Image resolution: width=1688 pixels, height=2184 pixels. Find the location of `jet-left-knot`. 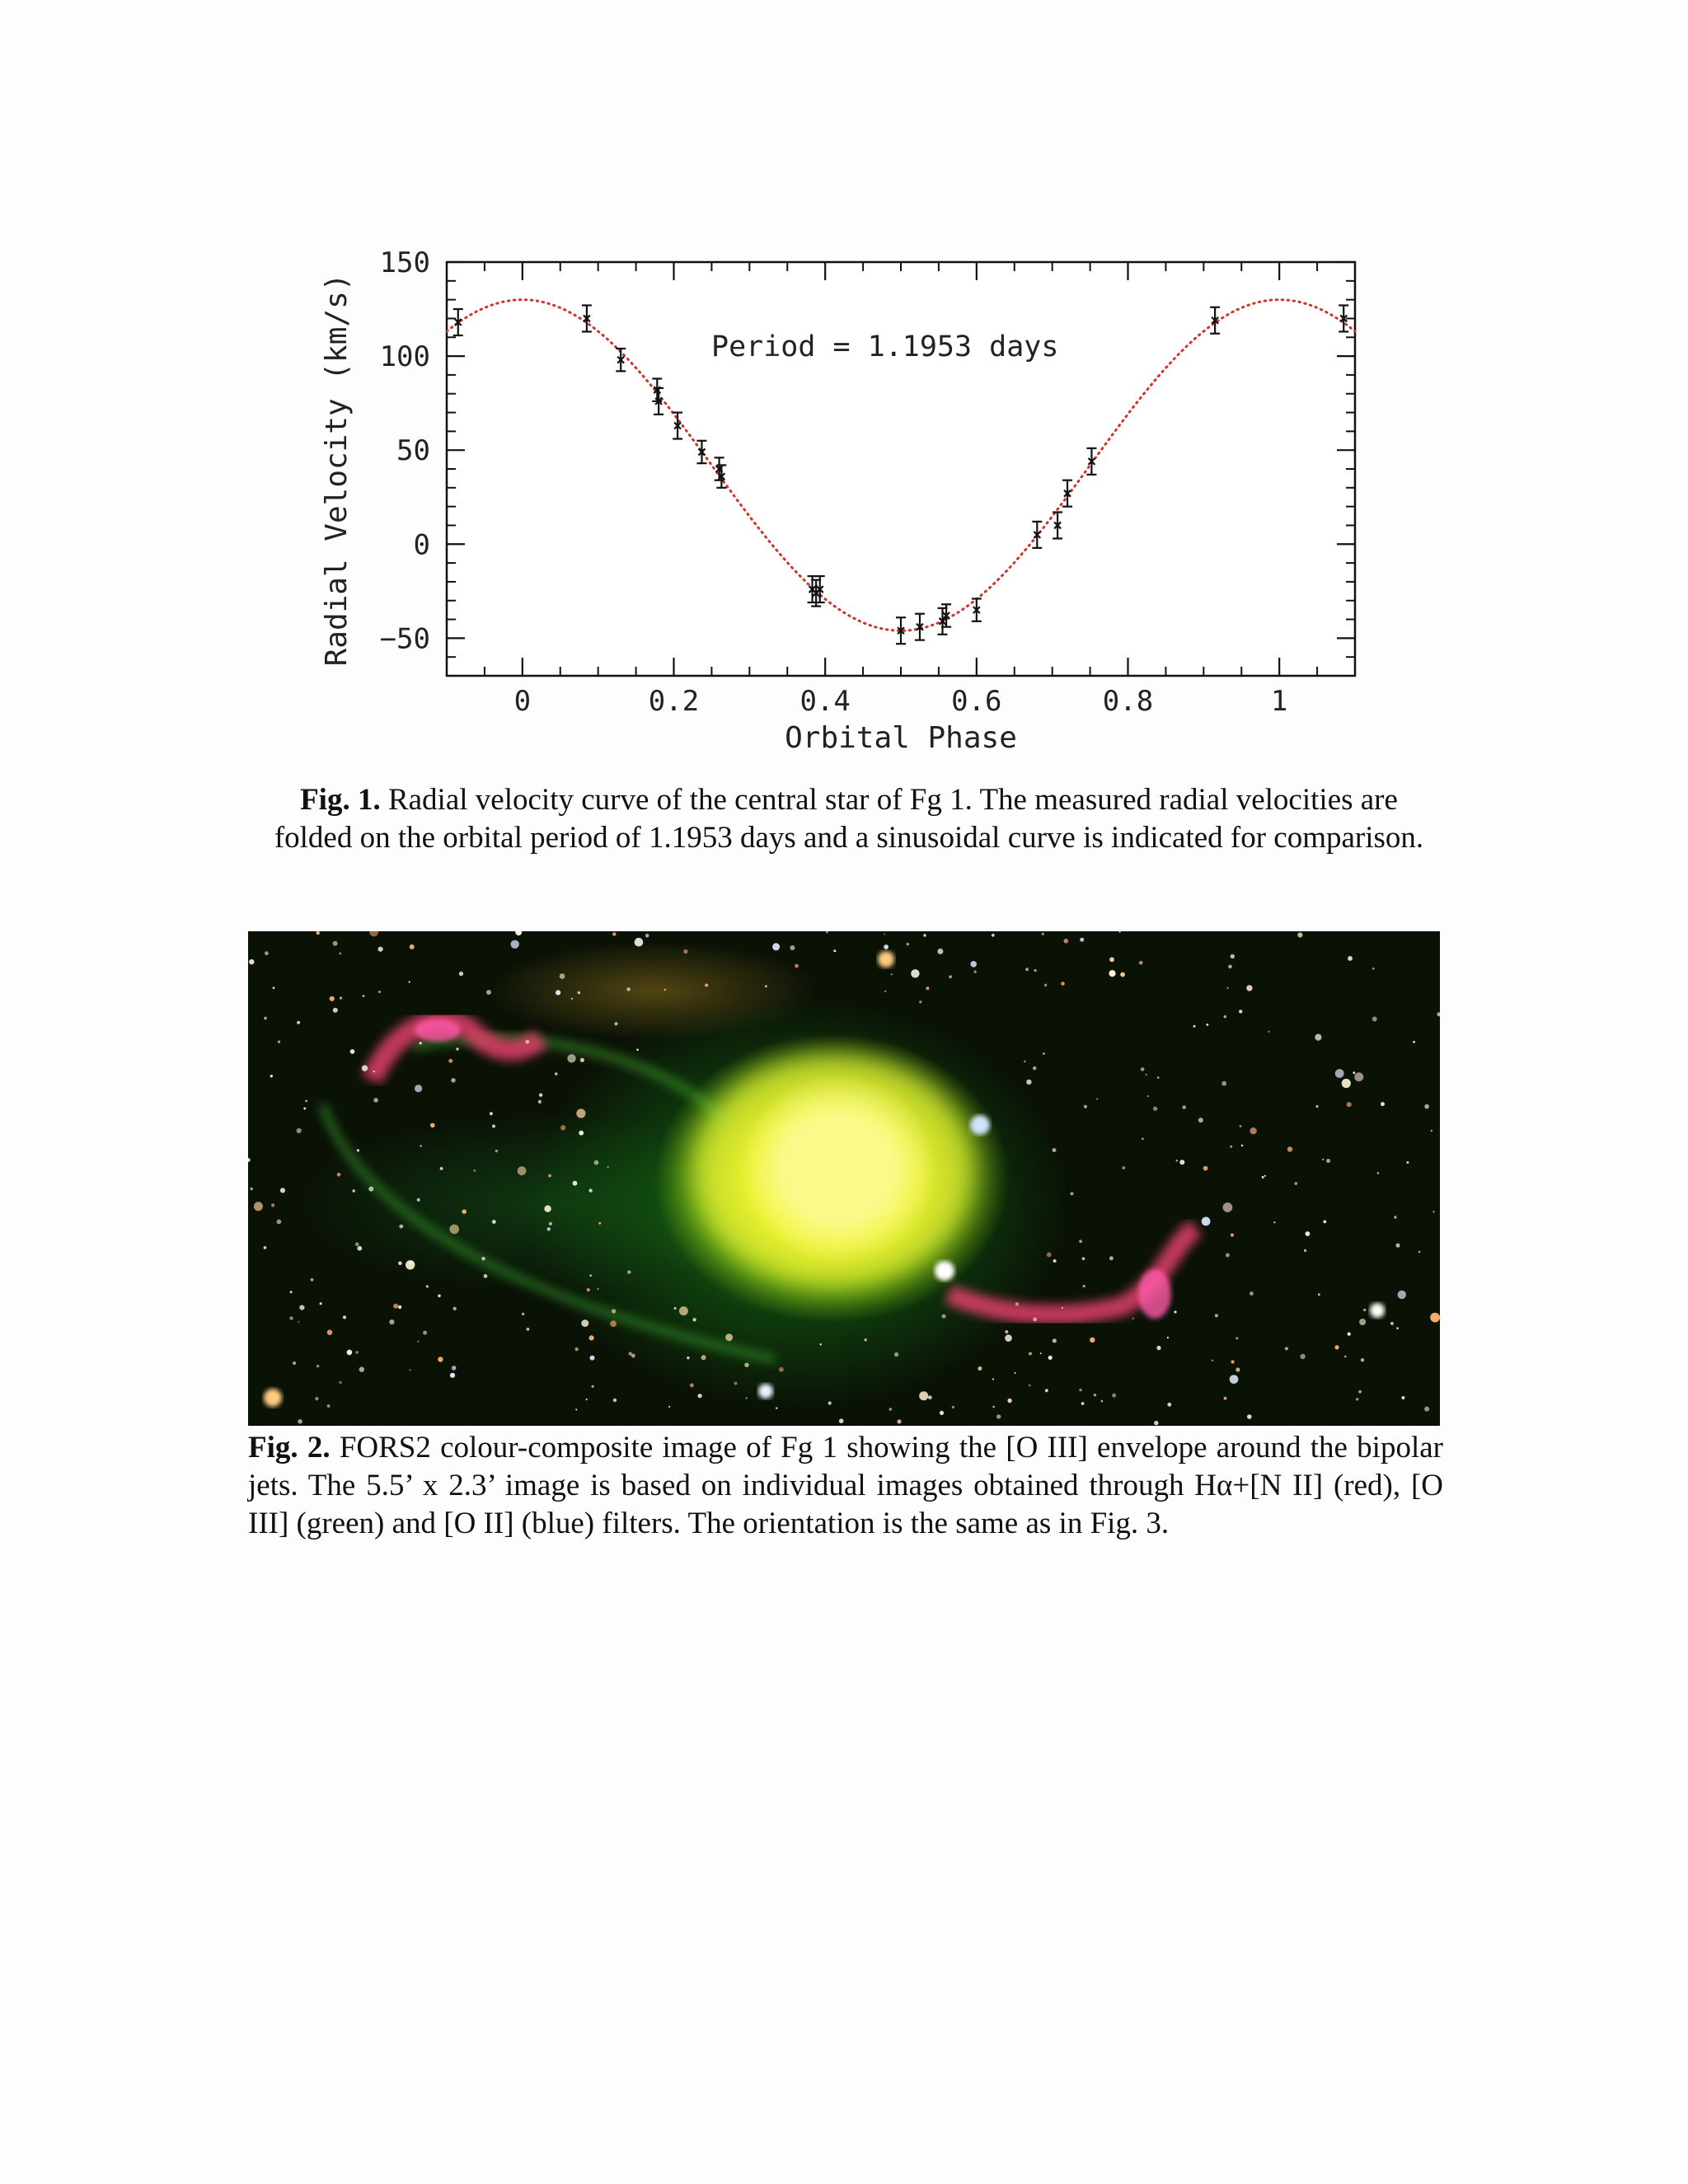

jet-left-knot is located at coordinates (438, 1030).